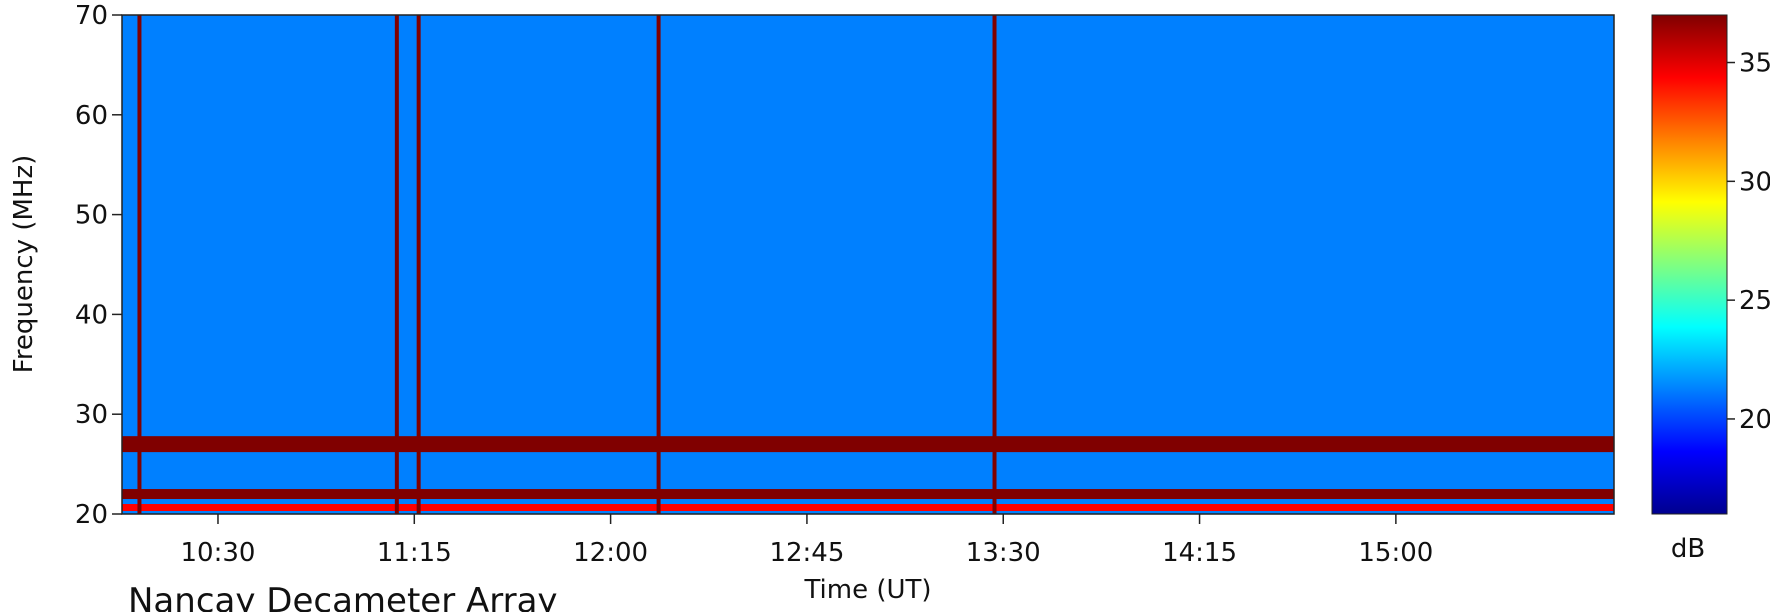 The width and height of the screenshot is (1770, 616). What do you see at coordinates (414, 553) in the screenshot?
I see `x-tick-label: 11:15` at bounding box center [414, 553].